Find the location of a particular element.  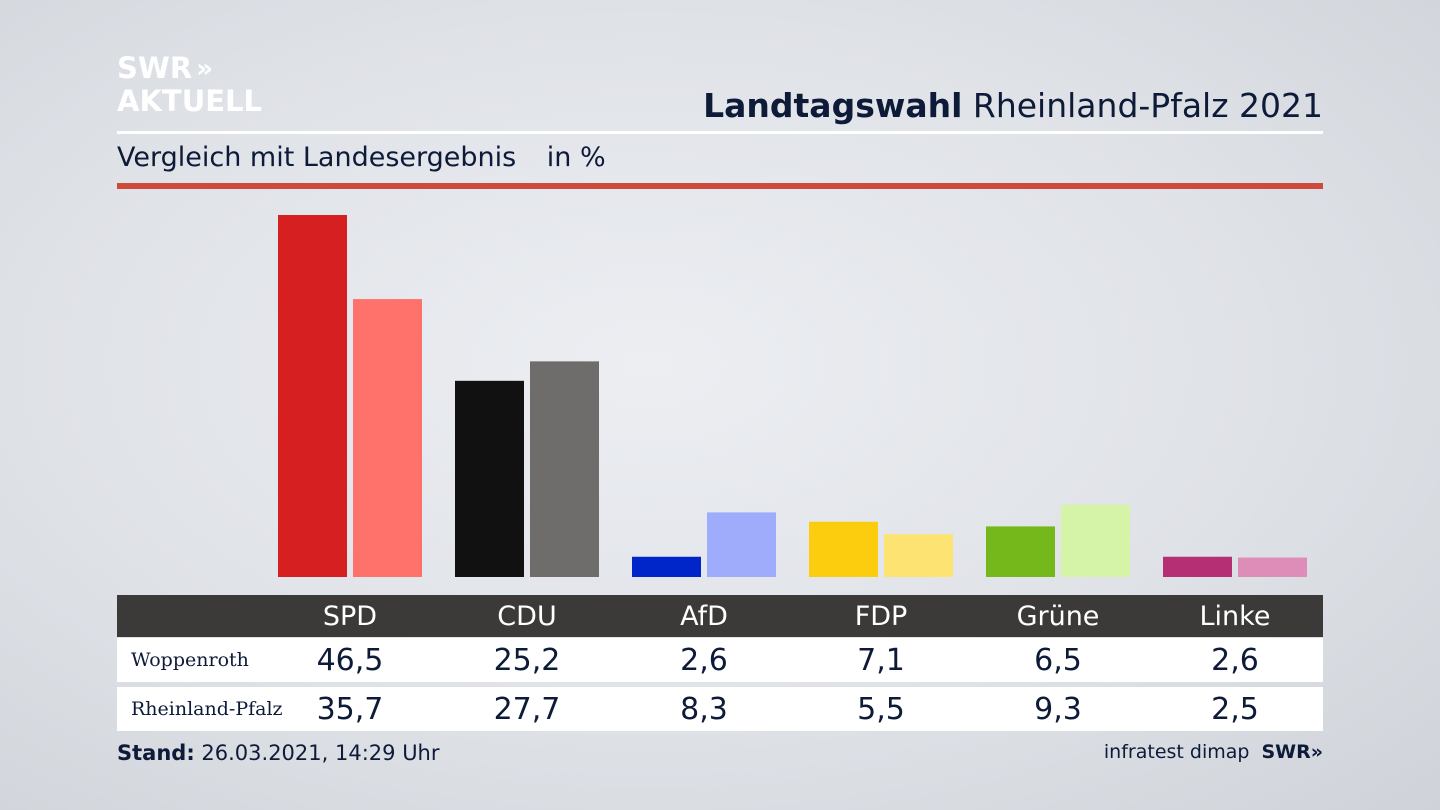

table-cell: 27,7 is located at coordinates (527, 709).